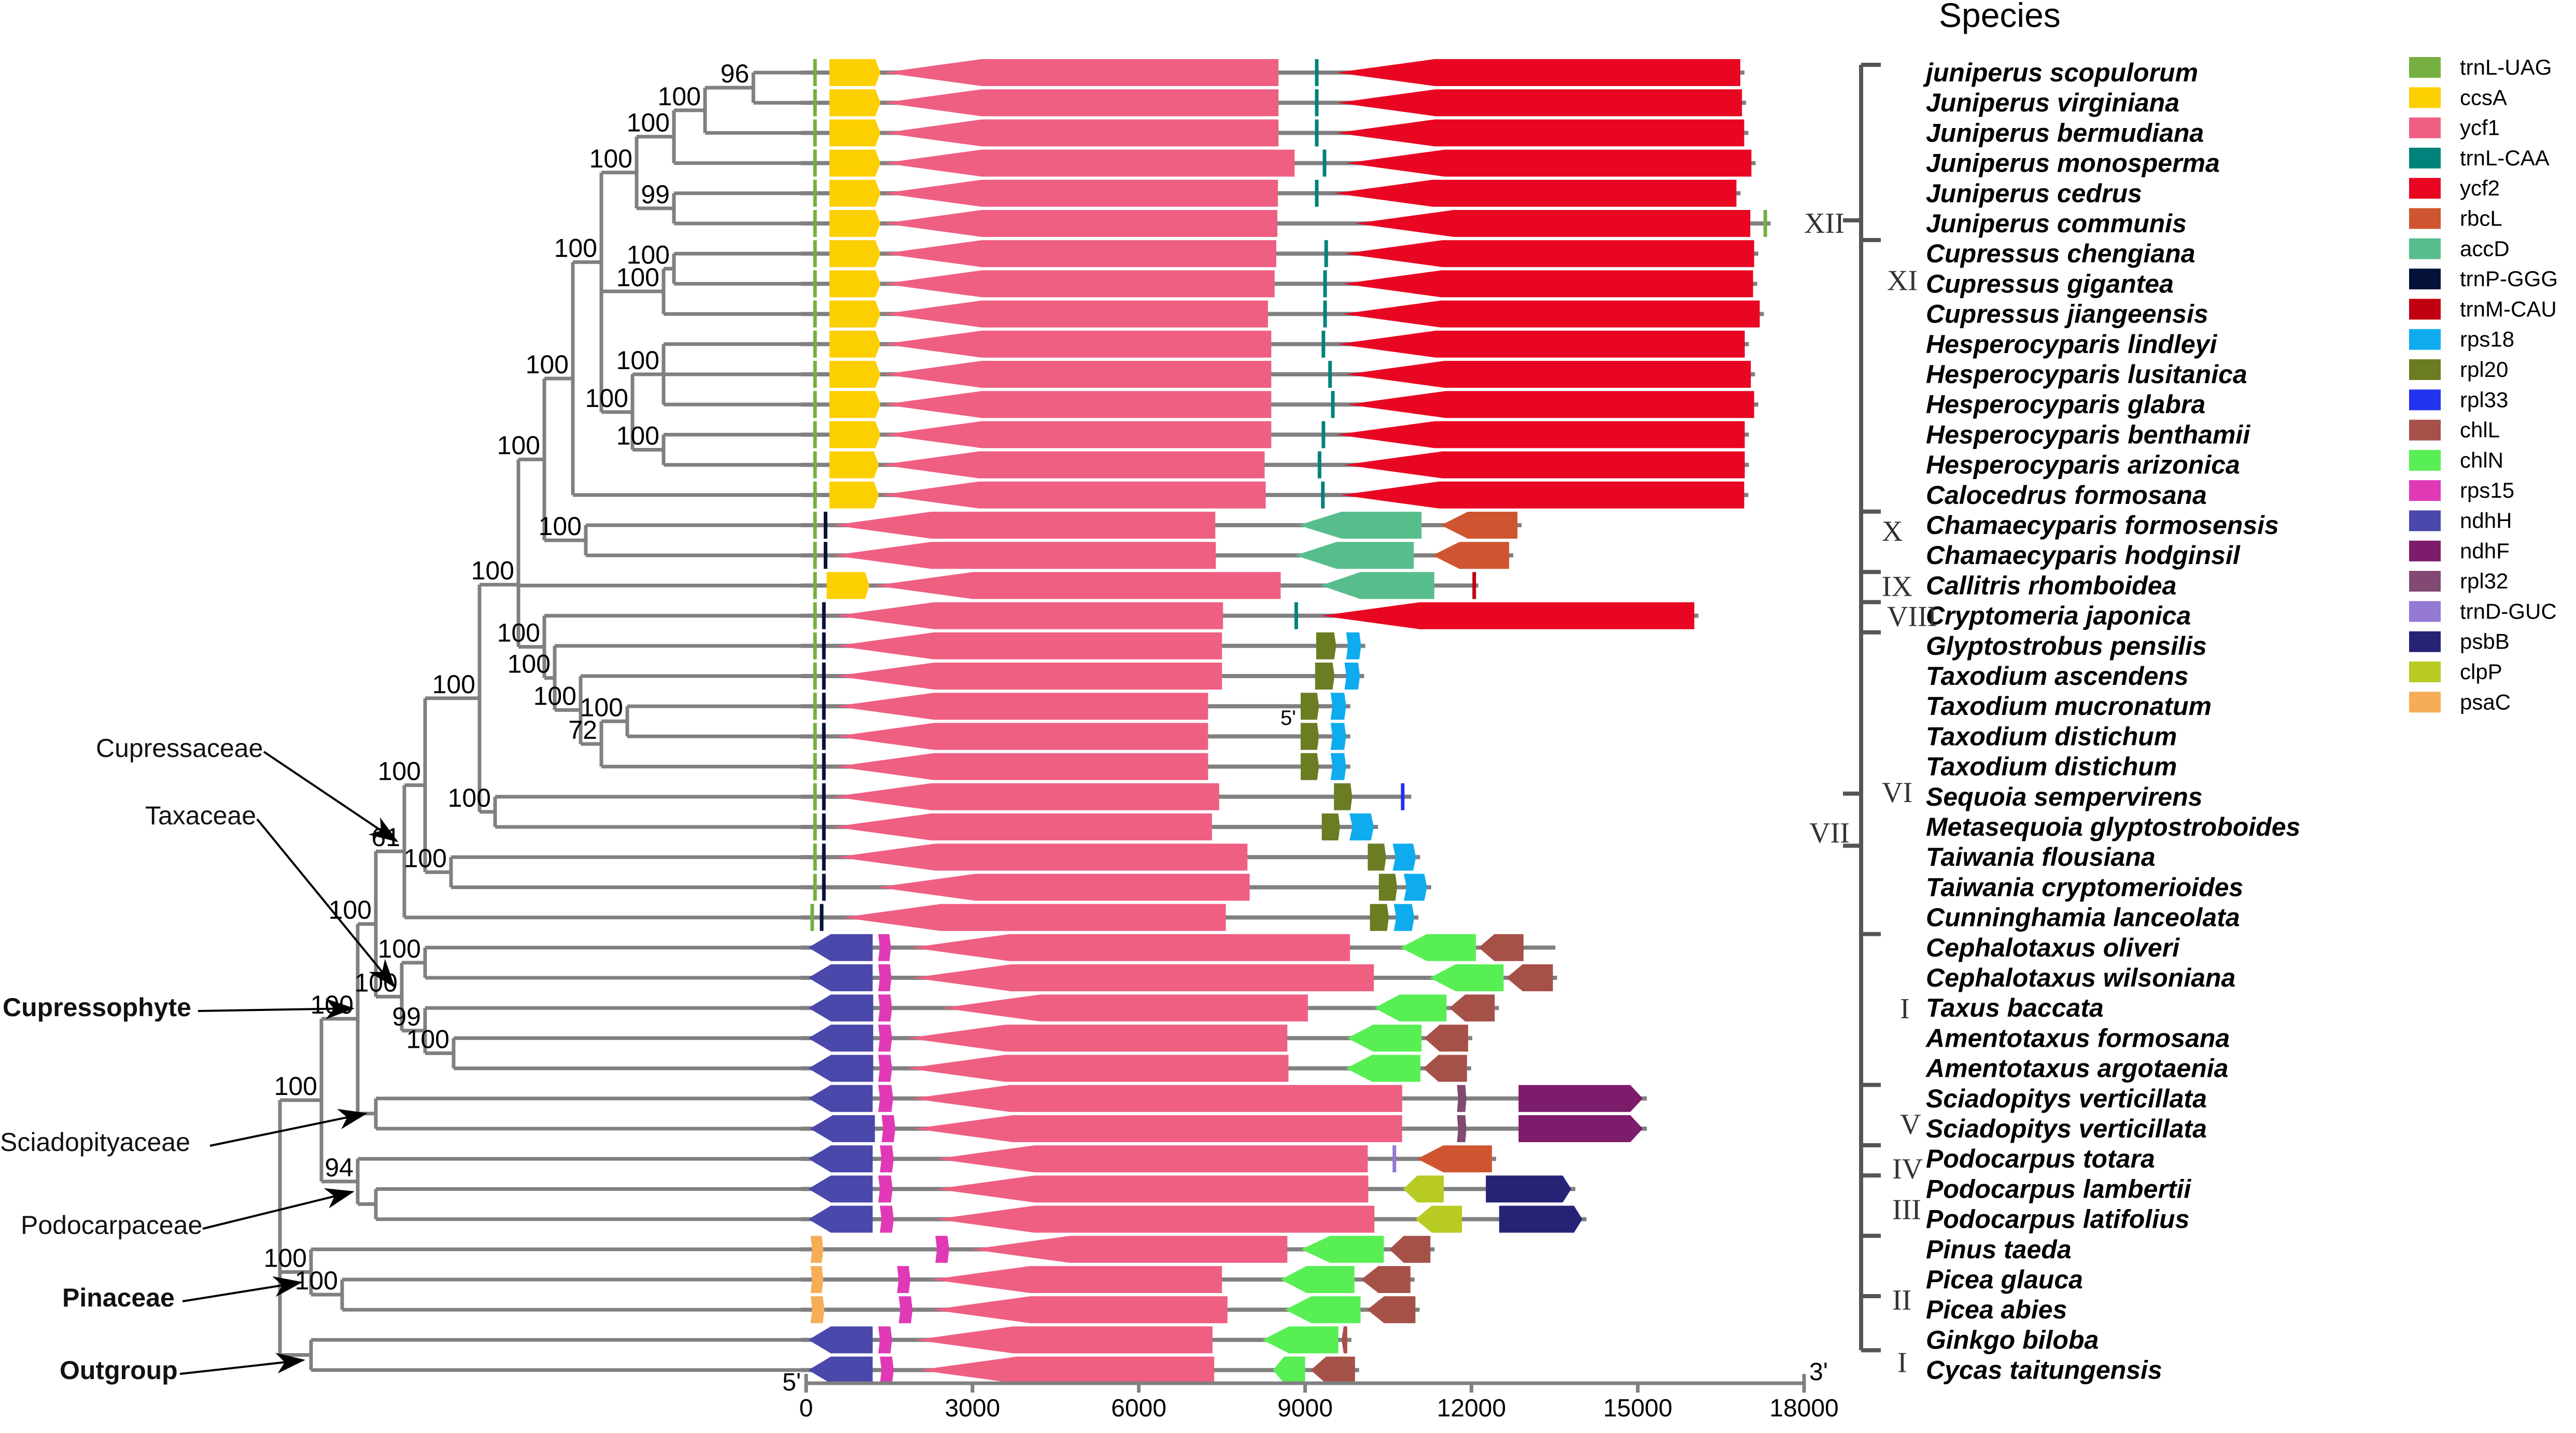  Describe the element at coordinates (1637, 1408) in the screenshot. I see `tick-label-15000: 15000` at that location.